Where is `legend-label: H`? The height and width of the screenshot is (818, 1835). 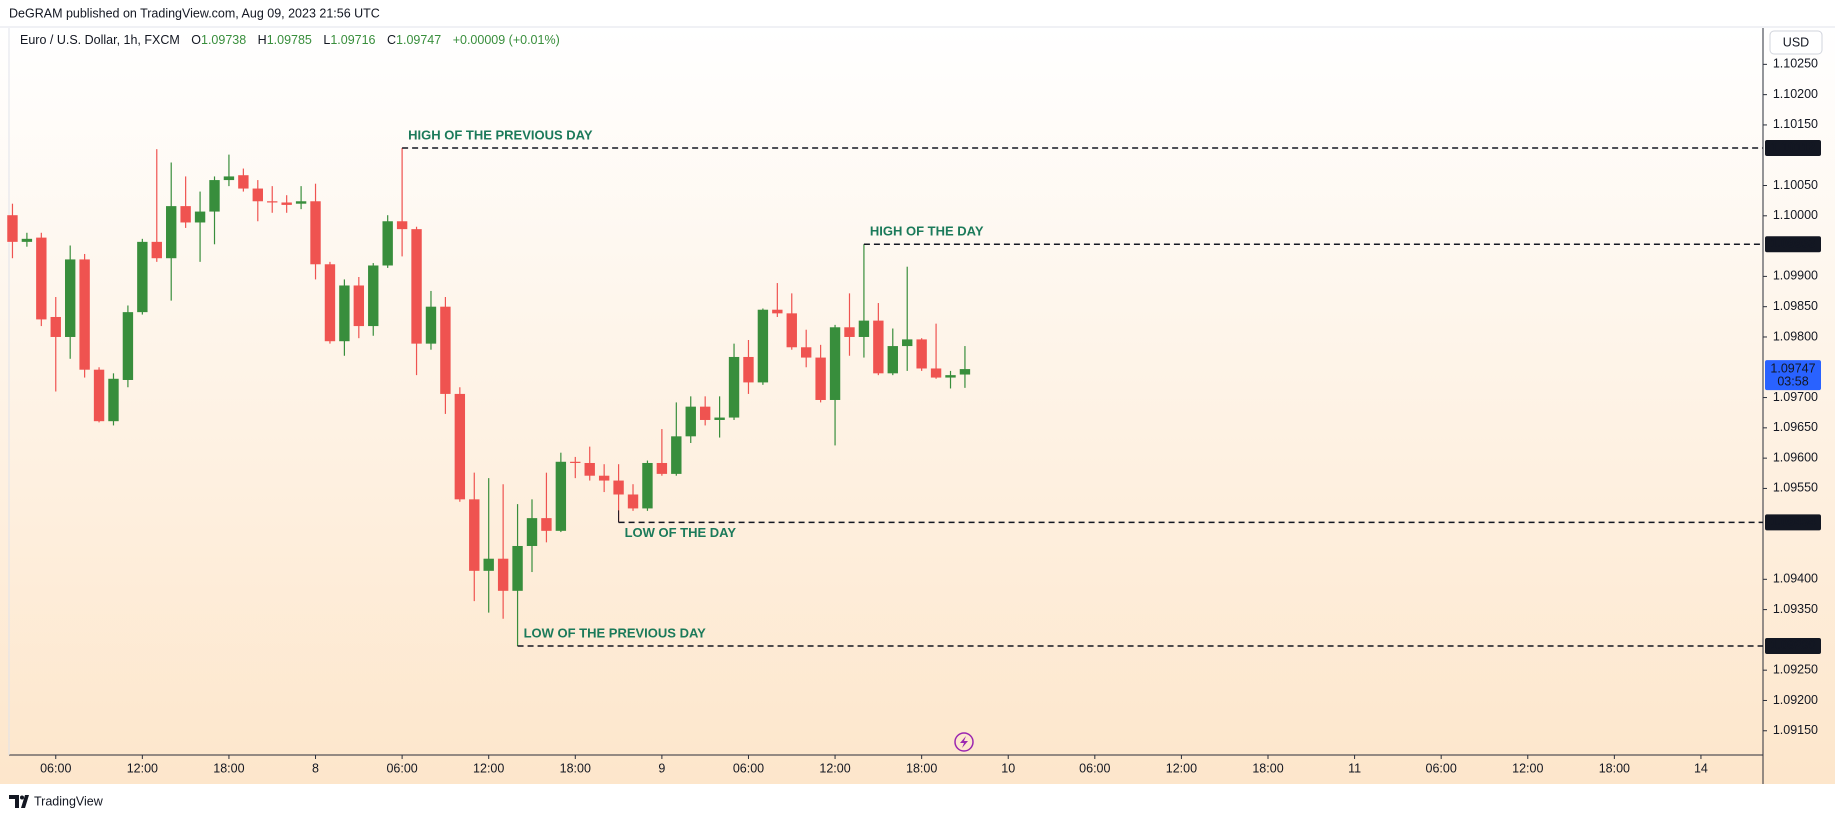
legend-label: H is located at coordinates (262, 40).